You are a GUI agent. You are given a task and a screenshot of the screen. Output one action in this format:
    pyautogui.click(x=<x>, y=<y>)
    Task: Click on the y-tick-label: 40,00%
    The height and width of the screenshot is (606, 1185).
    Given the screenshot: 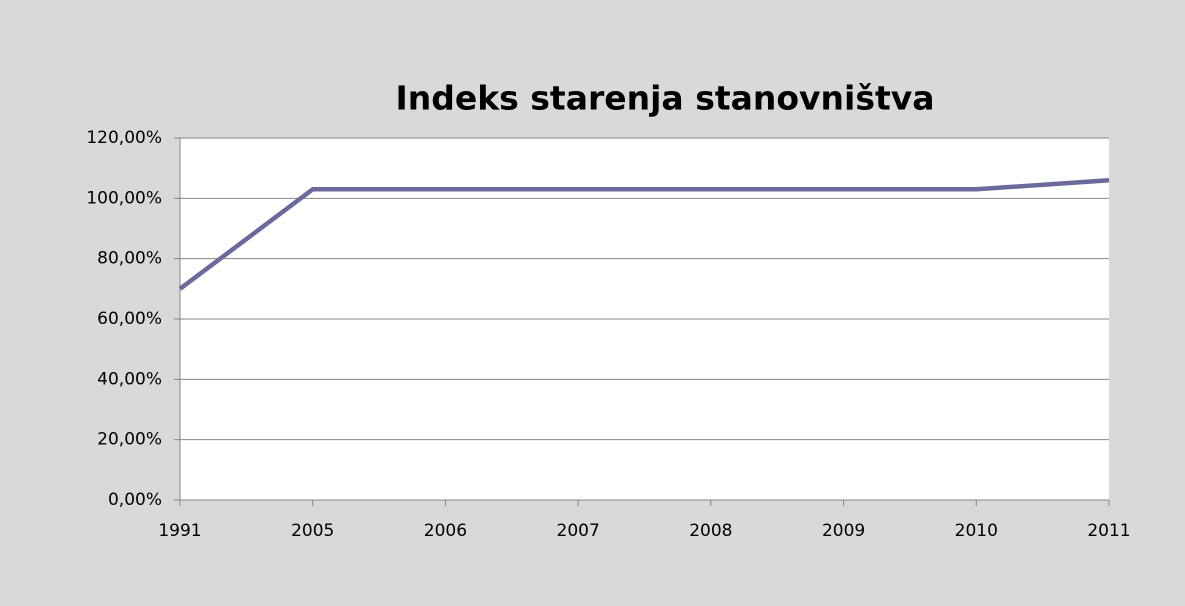 What is the action you would take?
    pyautogui.click(x=129, y=379)
    